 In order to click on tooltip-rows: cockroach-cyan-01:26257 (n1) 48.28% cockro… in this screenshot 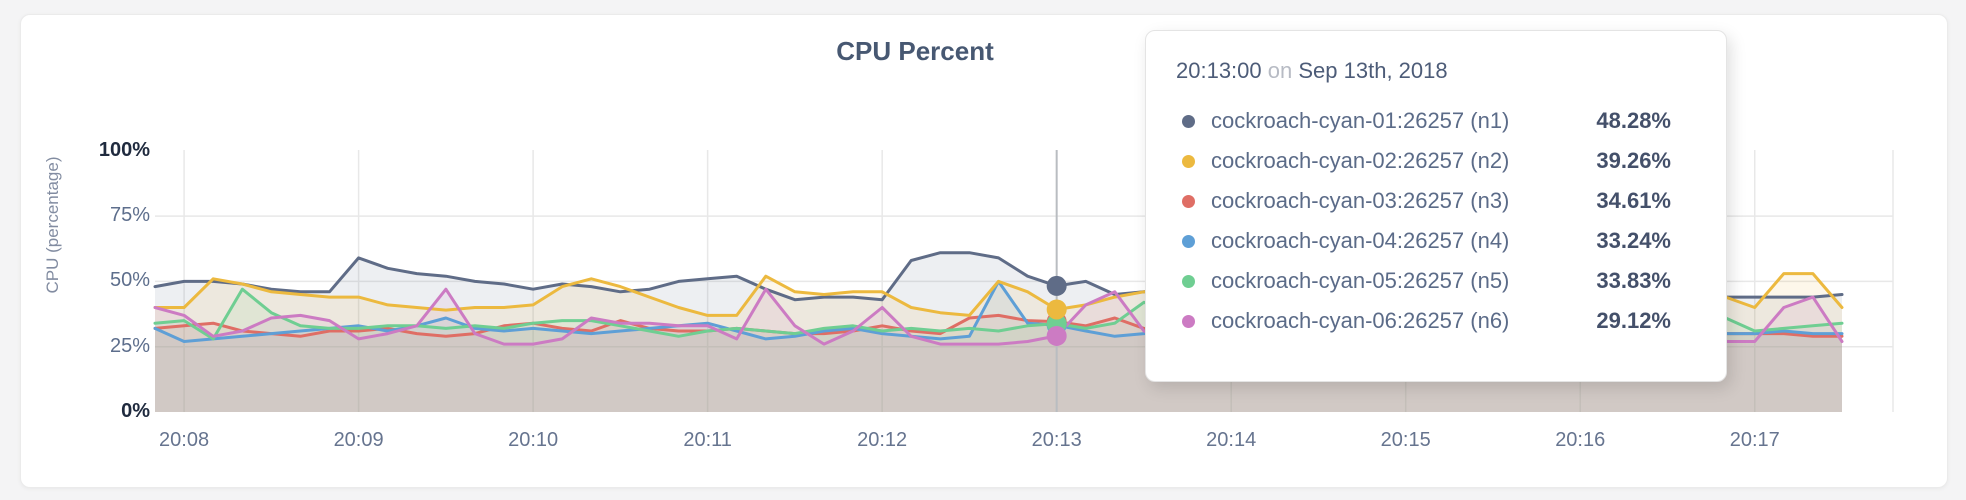, I will do `click(1423, 221)`.